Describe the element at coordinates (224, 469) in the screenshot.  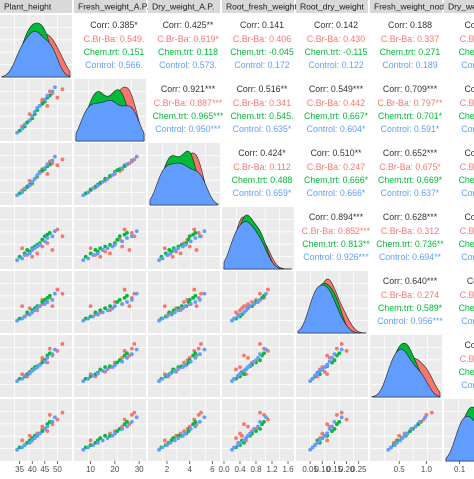
I see `x-tick-label: 0.0` at that location.